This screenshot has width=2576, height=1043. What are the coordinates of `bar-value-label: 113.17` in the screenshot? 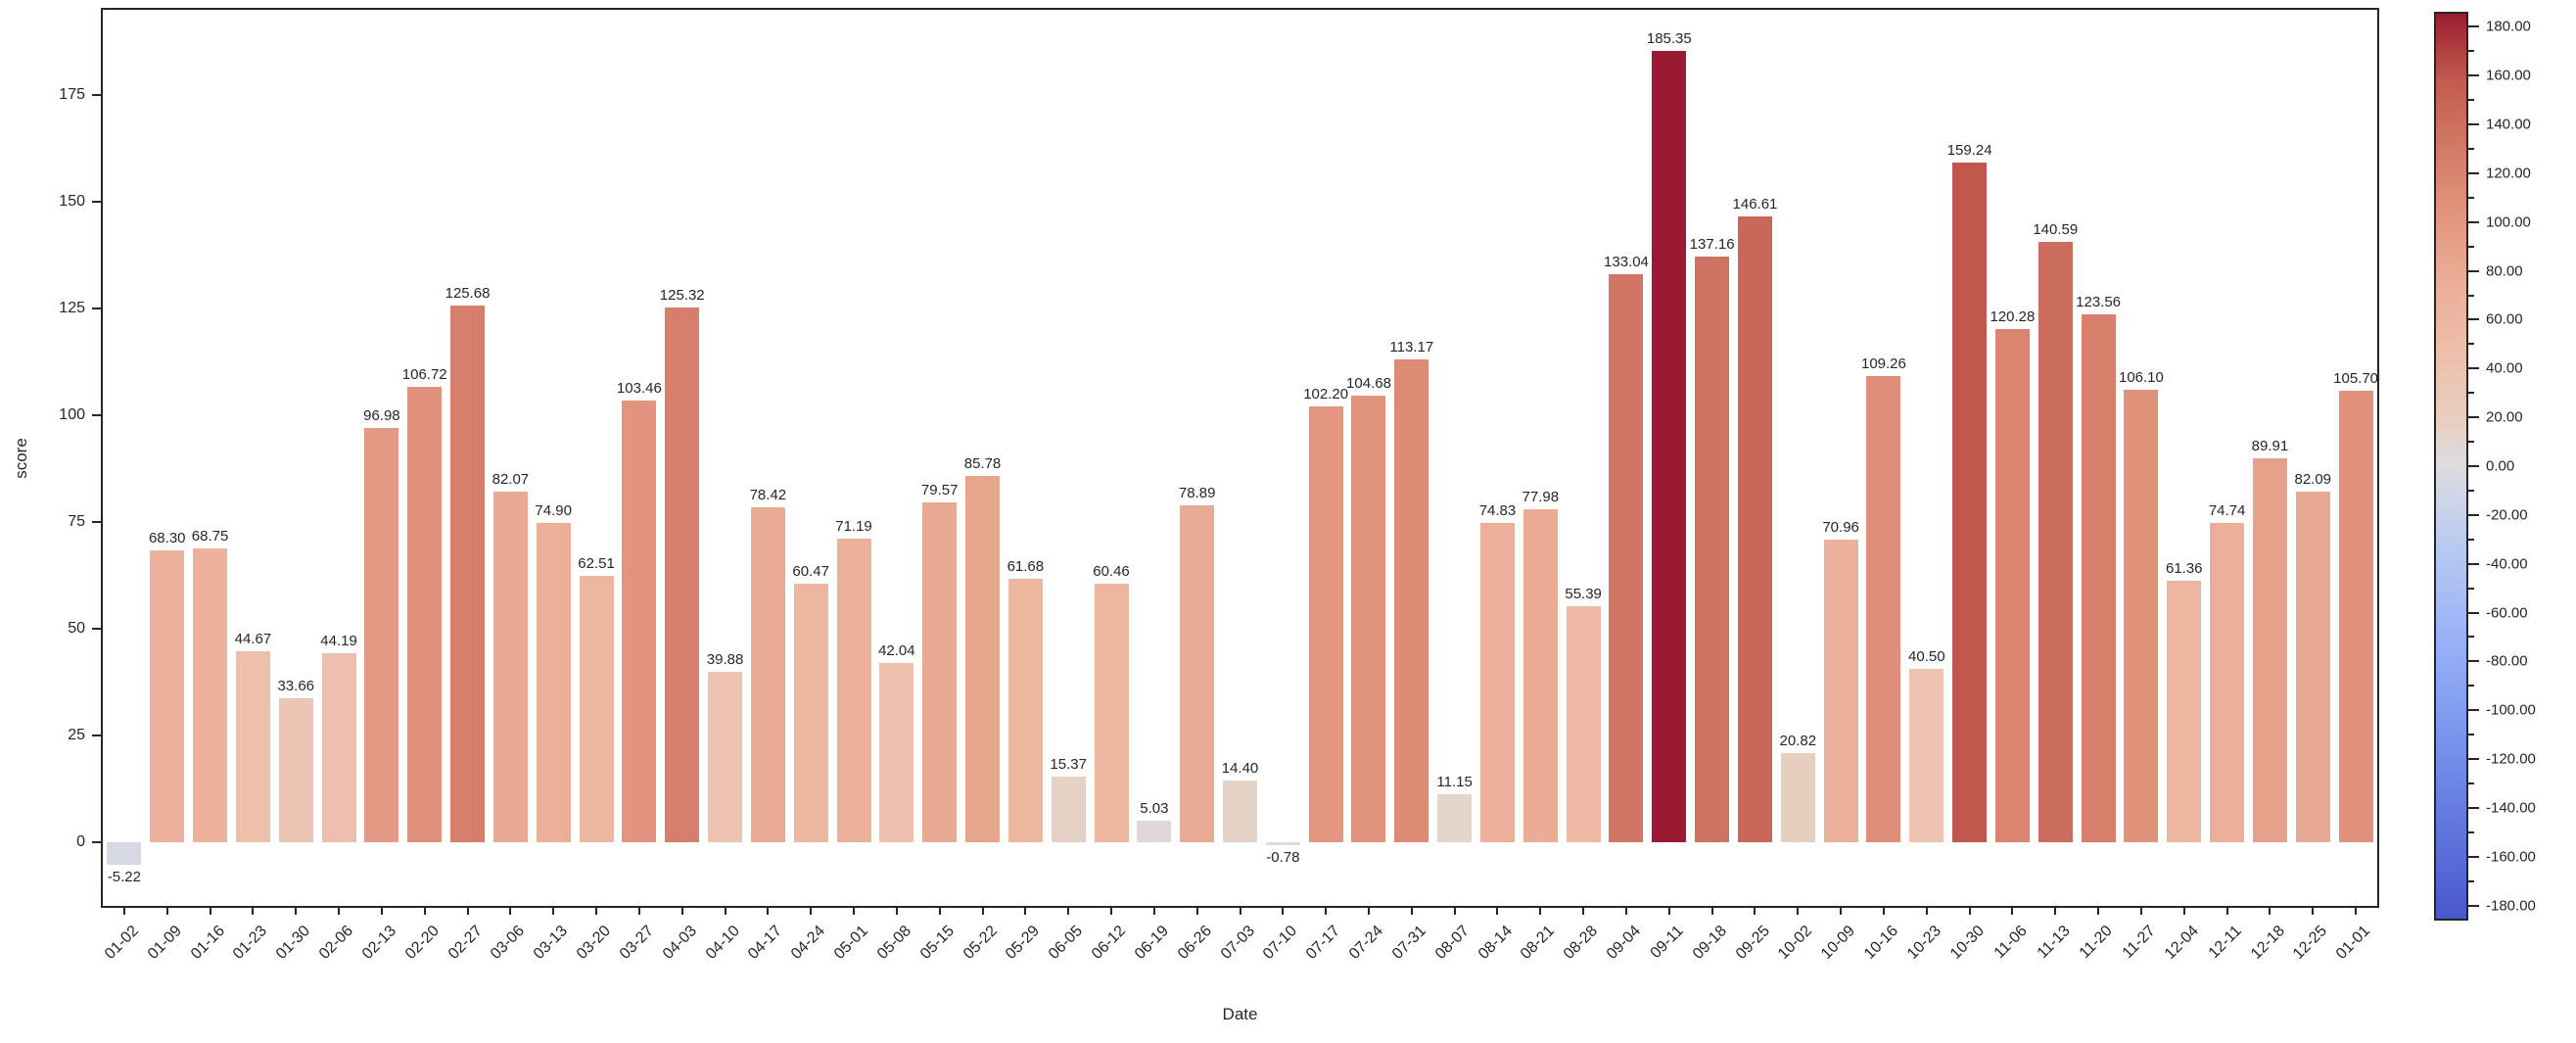 It's located at (1411, 347).